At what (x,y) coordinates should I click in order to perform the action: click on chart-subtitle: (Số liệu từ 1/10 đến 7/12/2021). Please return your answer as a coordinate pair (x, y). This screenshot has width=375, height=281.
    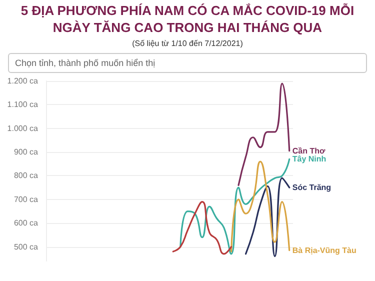
    Looking at the image, I should click on (187, 43).